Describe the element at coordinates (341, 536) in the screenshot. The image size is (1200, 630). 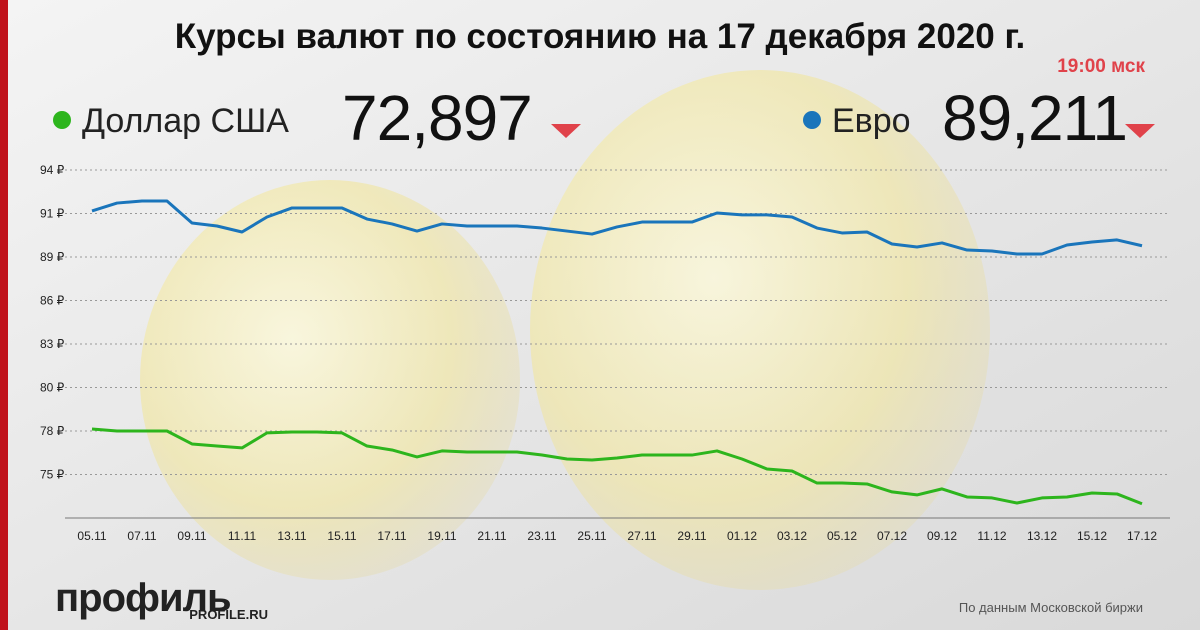
I see `x-tick-label: 15.11` at that location.